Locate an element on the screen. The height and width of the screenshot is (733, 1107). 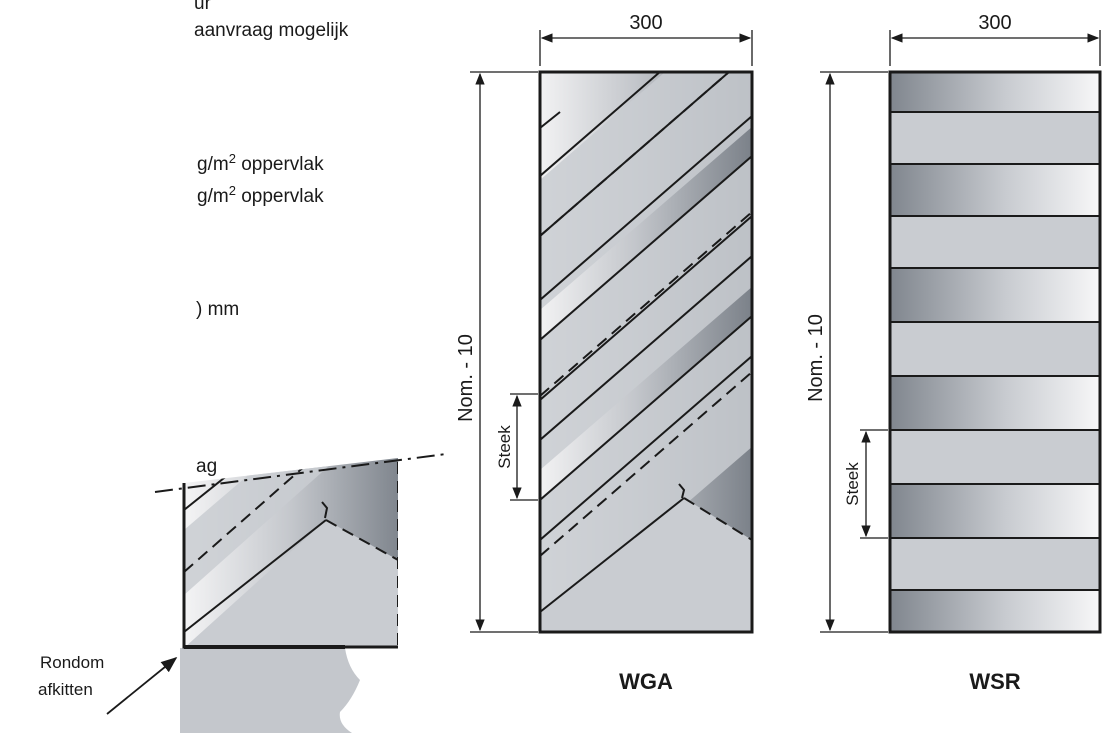
wsr-outline is located at coordinates (995, 352).